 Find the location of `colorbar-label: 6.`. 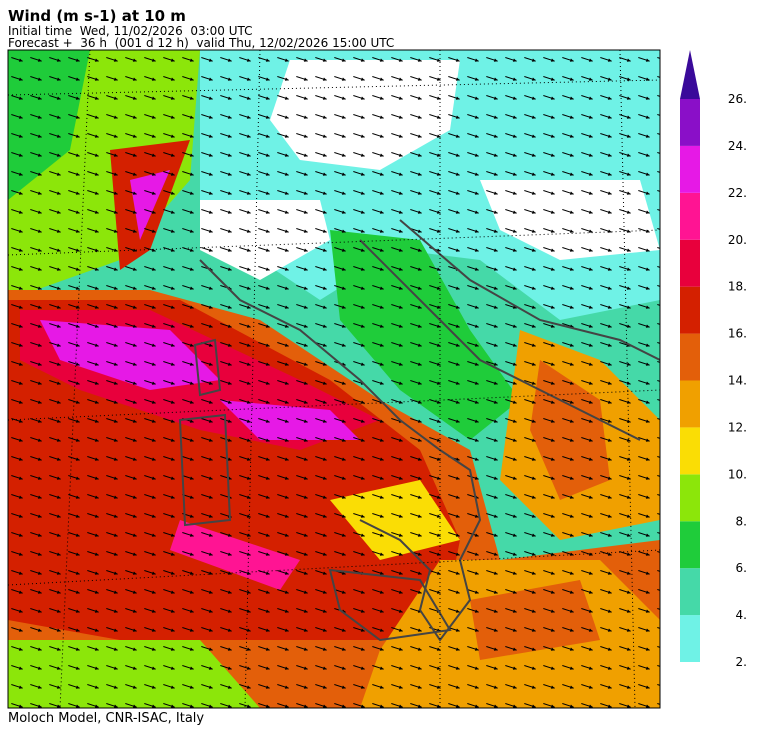

colorbar-label: 6. is located at coordinates (741, 568).